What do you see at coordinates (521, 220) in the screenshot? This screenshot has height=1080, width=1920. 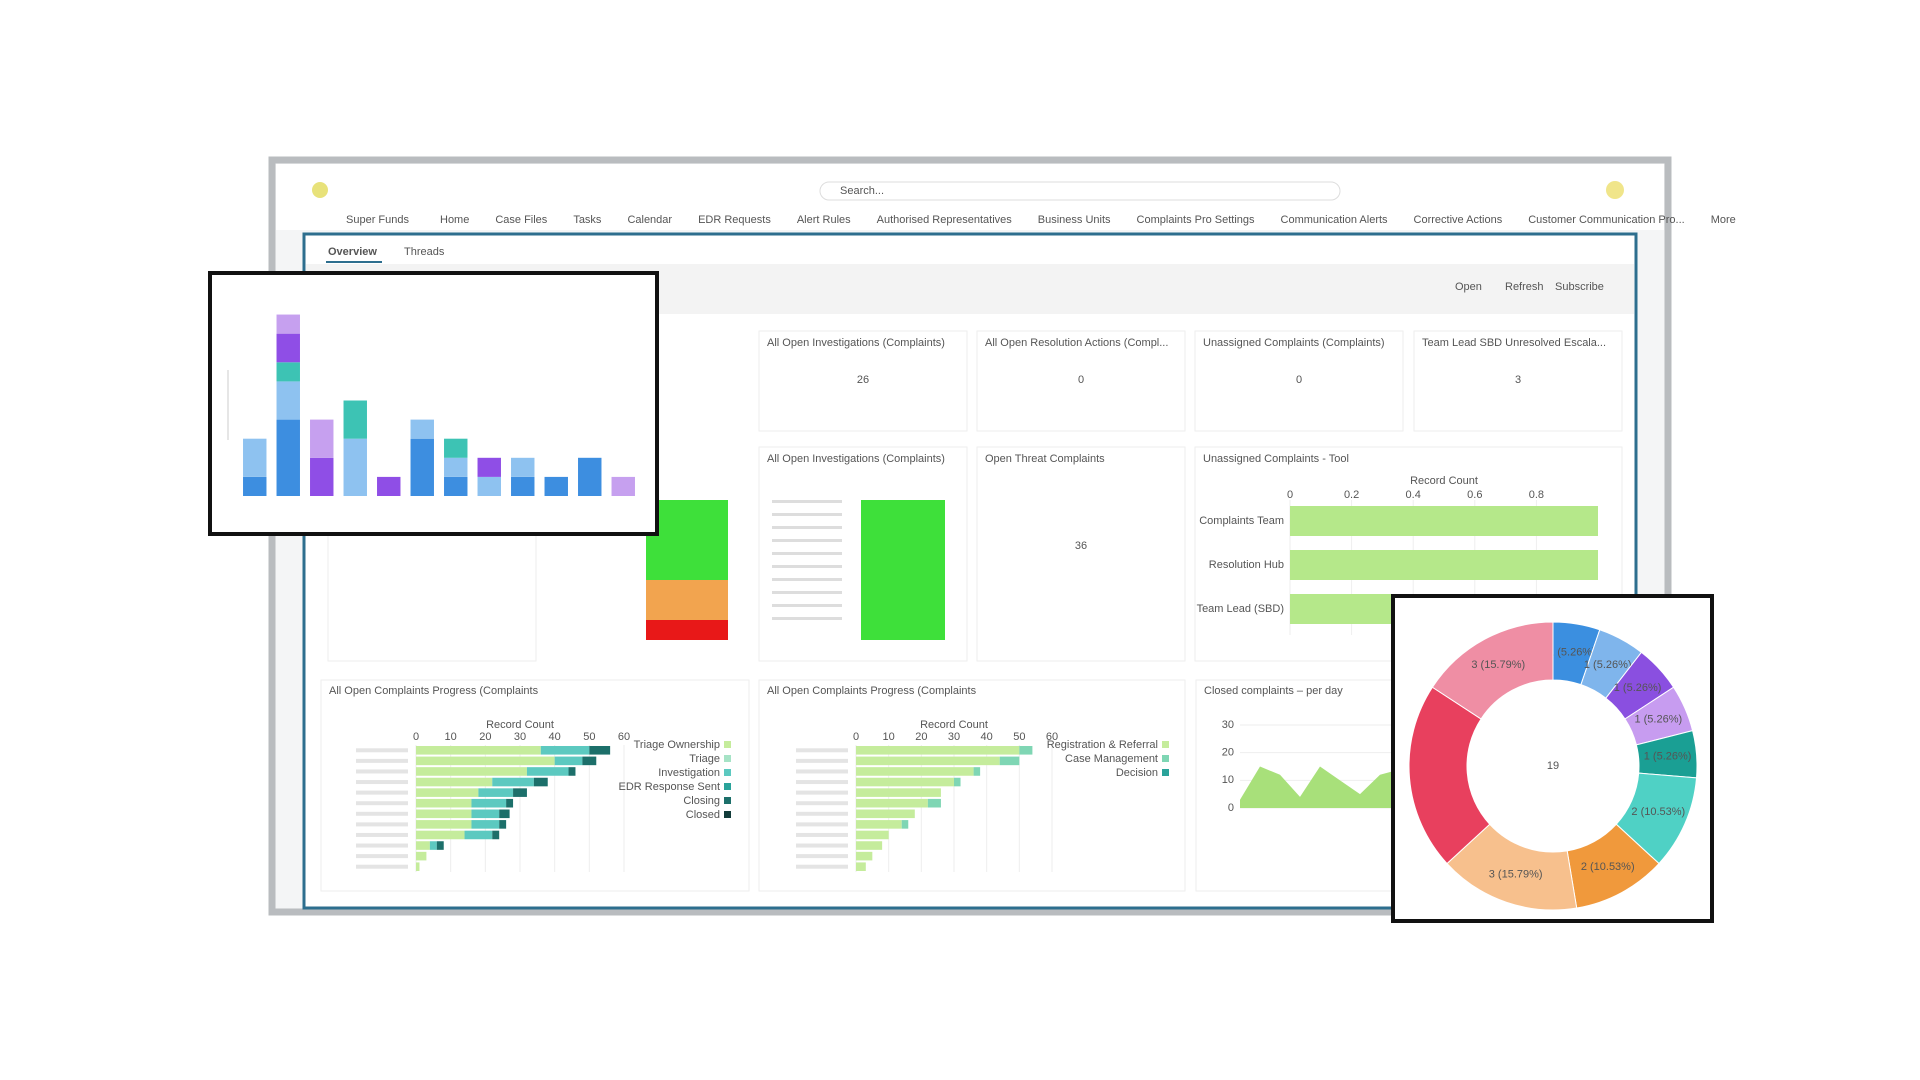 I see `nav-item: Case Files` at bounding box center [521, 220].